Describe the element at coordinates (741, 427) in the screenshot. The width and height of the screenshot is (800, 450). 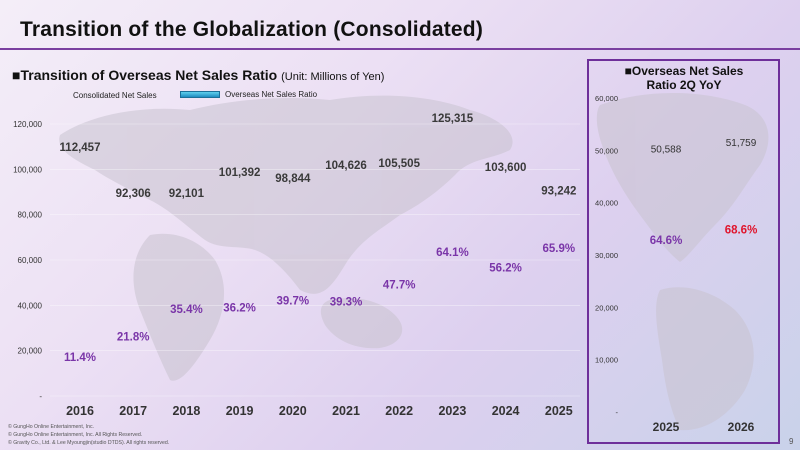
I see `x-tick-label: 2026` at that location.